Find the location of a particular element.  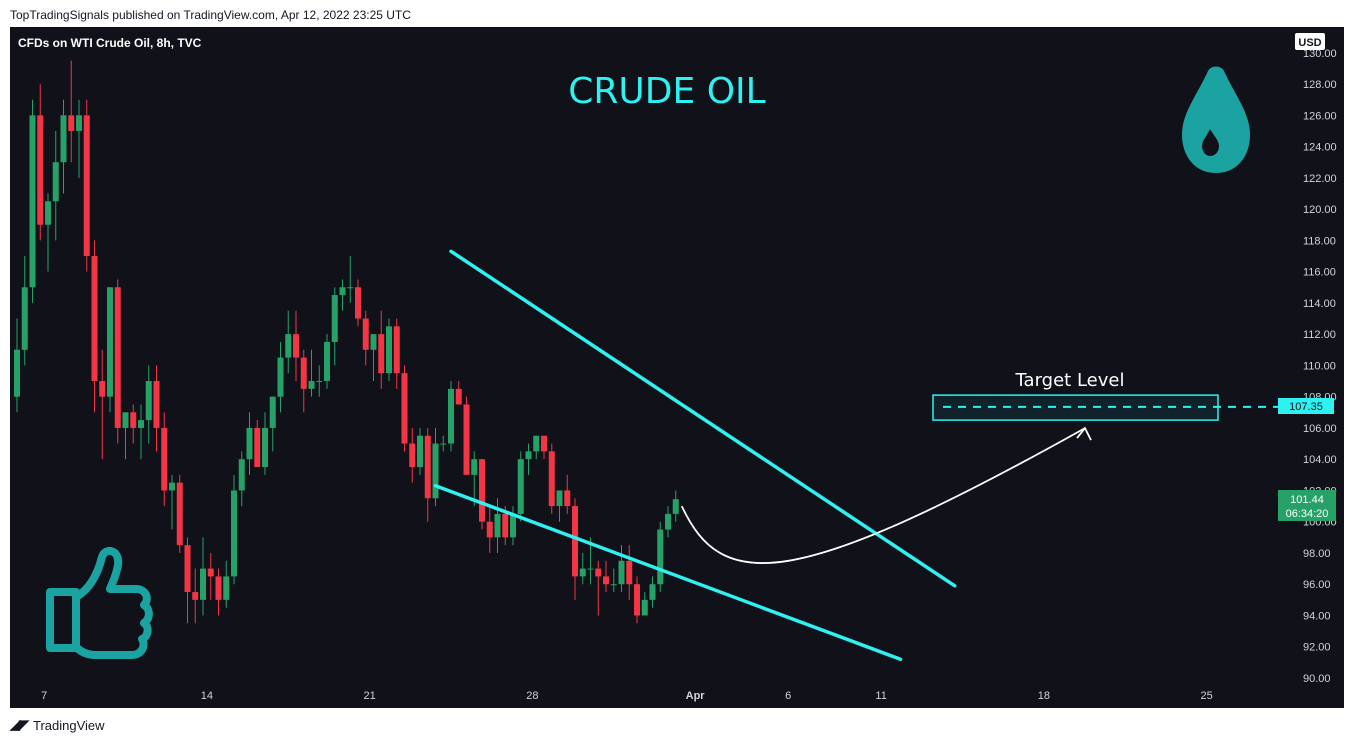

price-tick-label: 116.00 is located at coordinates (1319, 273).